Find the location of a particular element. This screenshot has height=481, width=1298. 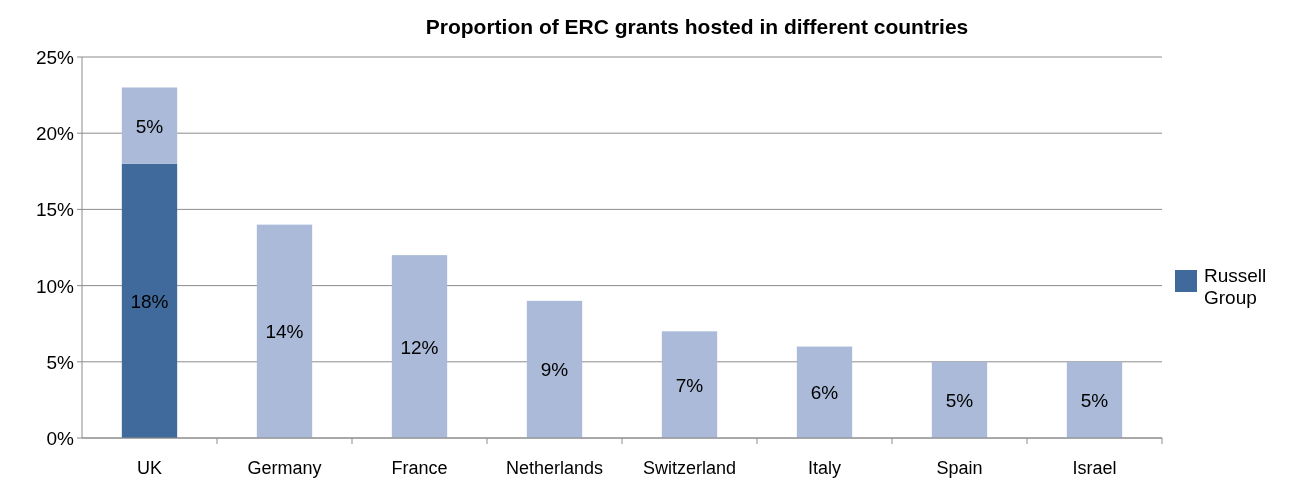

x-tick-label: UK is located at coordinates (149, 468).